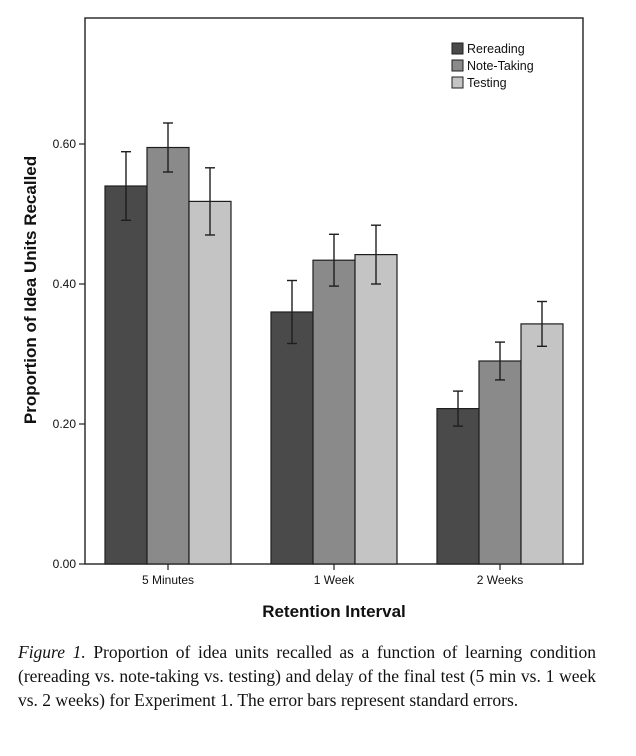 This screenshot has height=756, width=636. Describe the element at coordinates (69, 354) in the screenshot. I see `y-axis: 0.00 0.20 0.40 0.60` at that location.